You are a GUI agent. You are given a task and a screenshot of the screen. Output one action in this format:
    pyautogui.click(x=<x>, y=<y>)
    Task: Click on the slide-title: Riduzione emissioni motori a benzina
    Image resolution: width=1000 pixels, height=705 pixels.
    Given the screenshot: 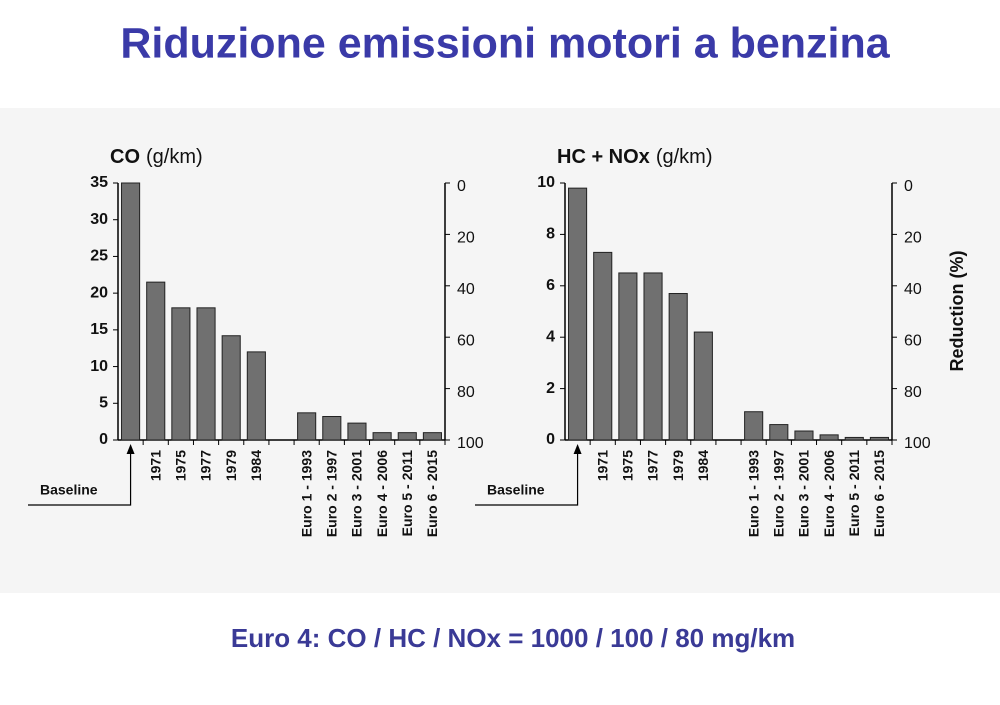 What is the action you would take?
    pyautogui.click(x=505, y=43)
    